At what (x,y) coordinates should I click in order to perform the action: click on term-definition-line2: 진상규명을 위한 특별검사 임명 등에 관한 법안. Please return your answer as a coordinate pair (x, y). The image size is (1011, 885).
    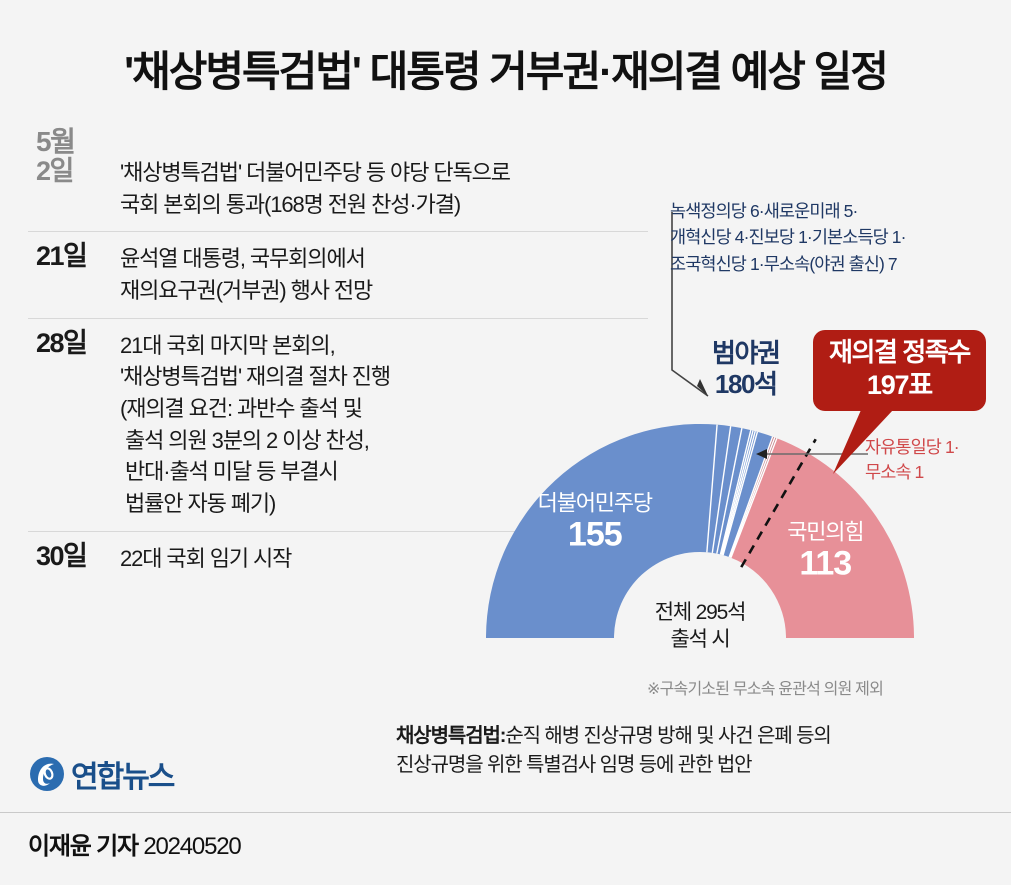
    Looking at the image, I should click on (574, 765).